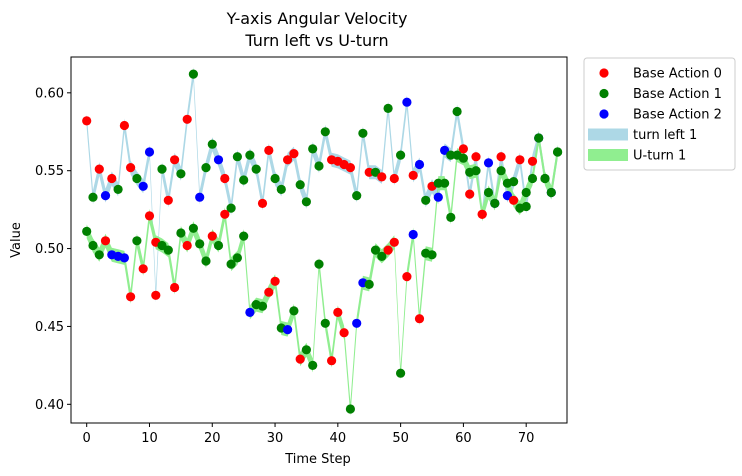 The width and height of the screenshot is (742, 476). I want to click on y-tick-label: 0.50, so click(49, 249).